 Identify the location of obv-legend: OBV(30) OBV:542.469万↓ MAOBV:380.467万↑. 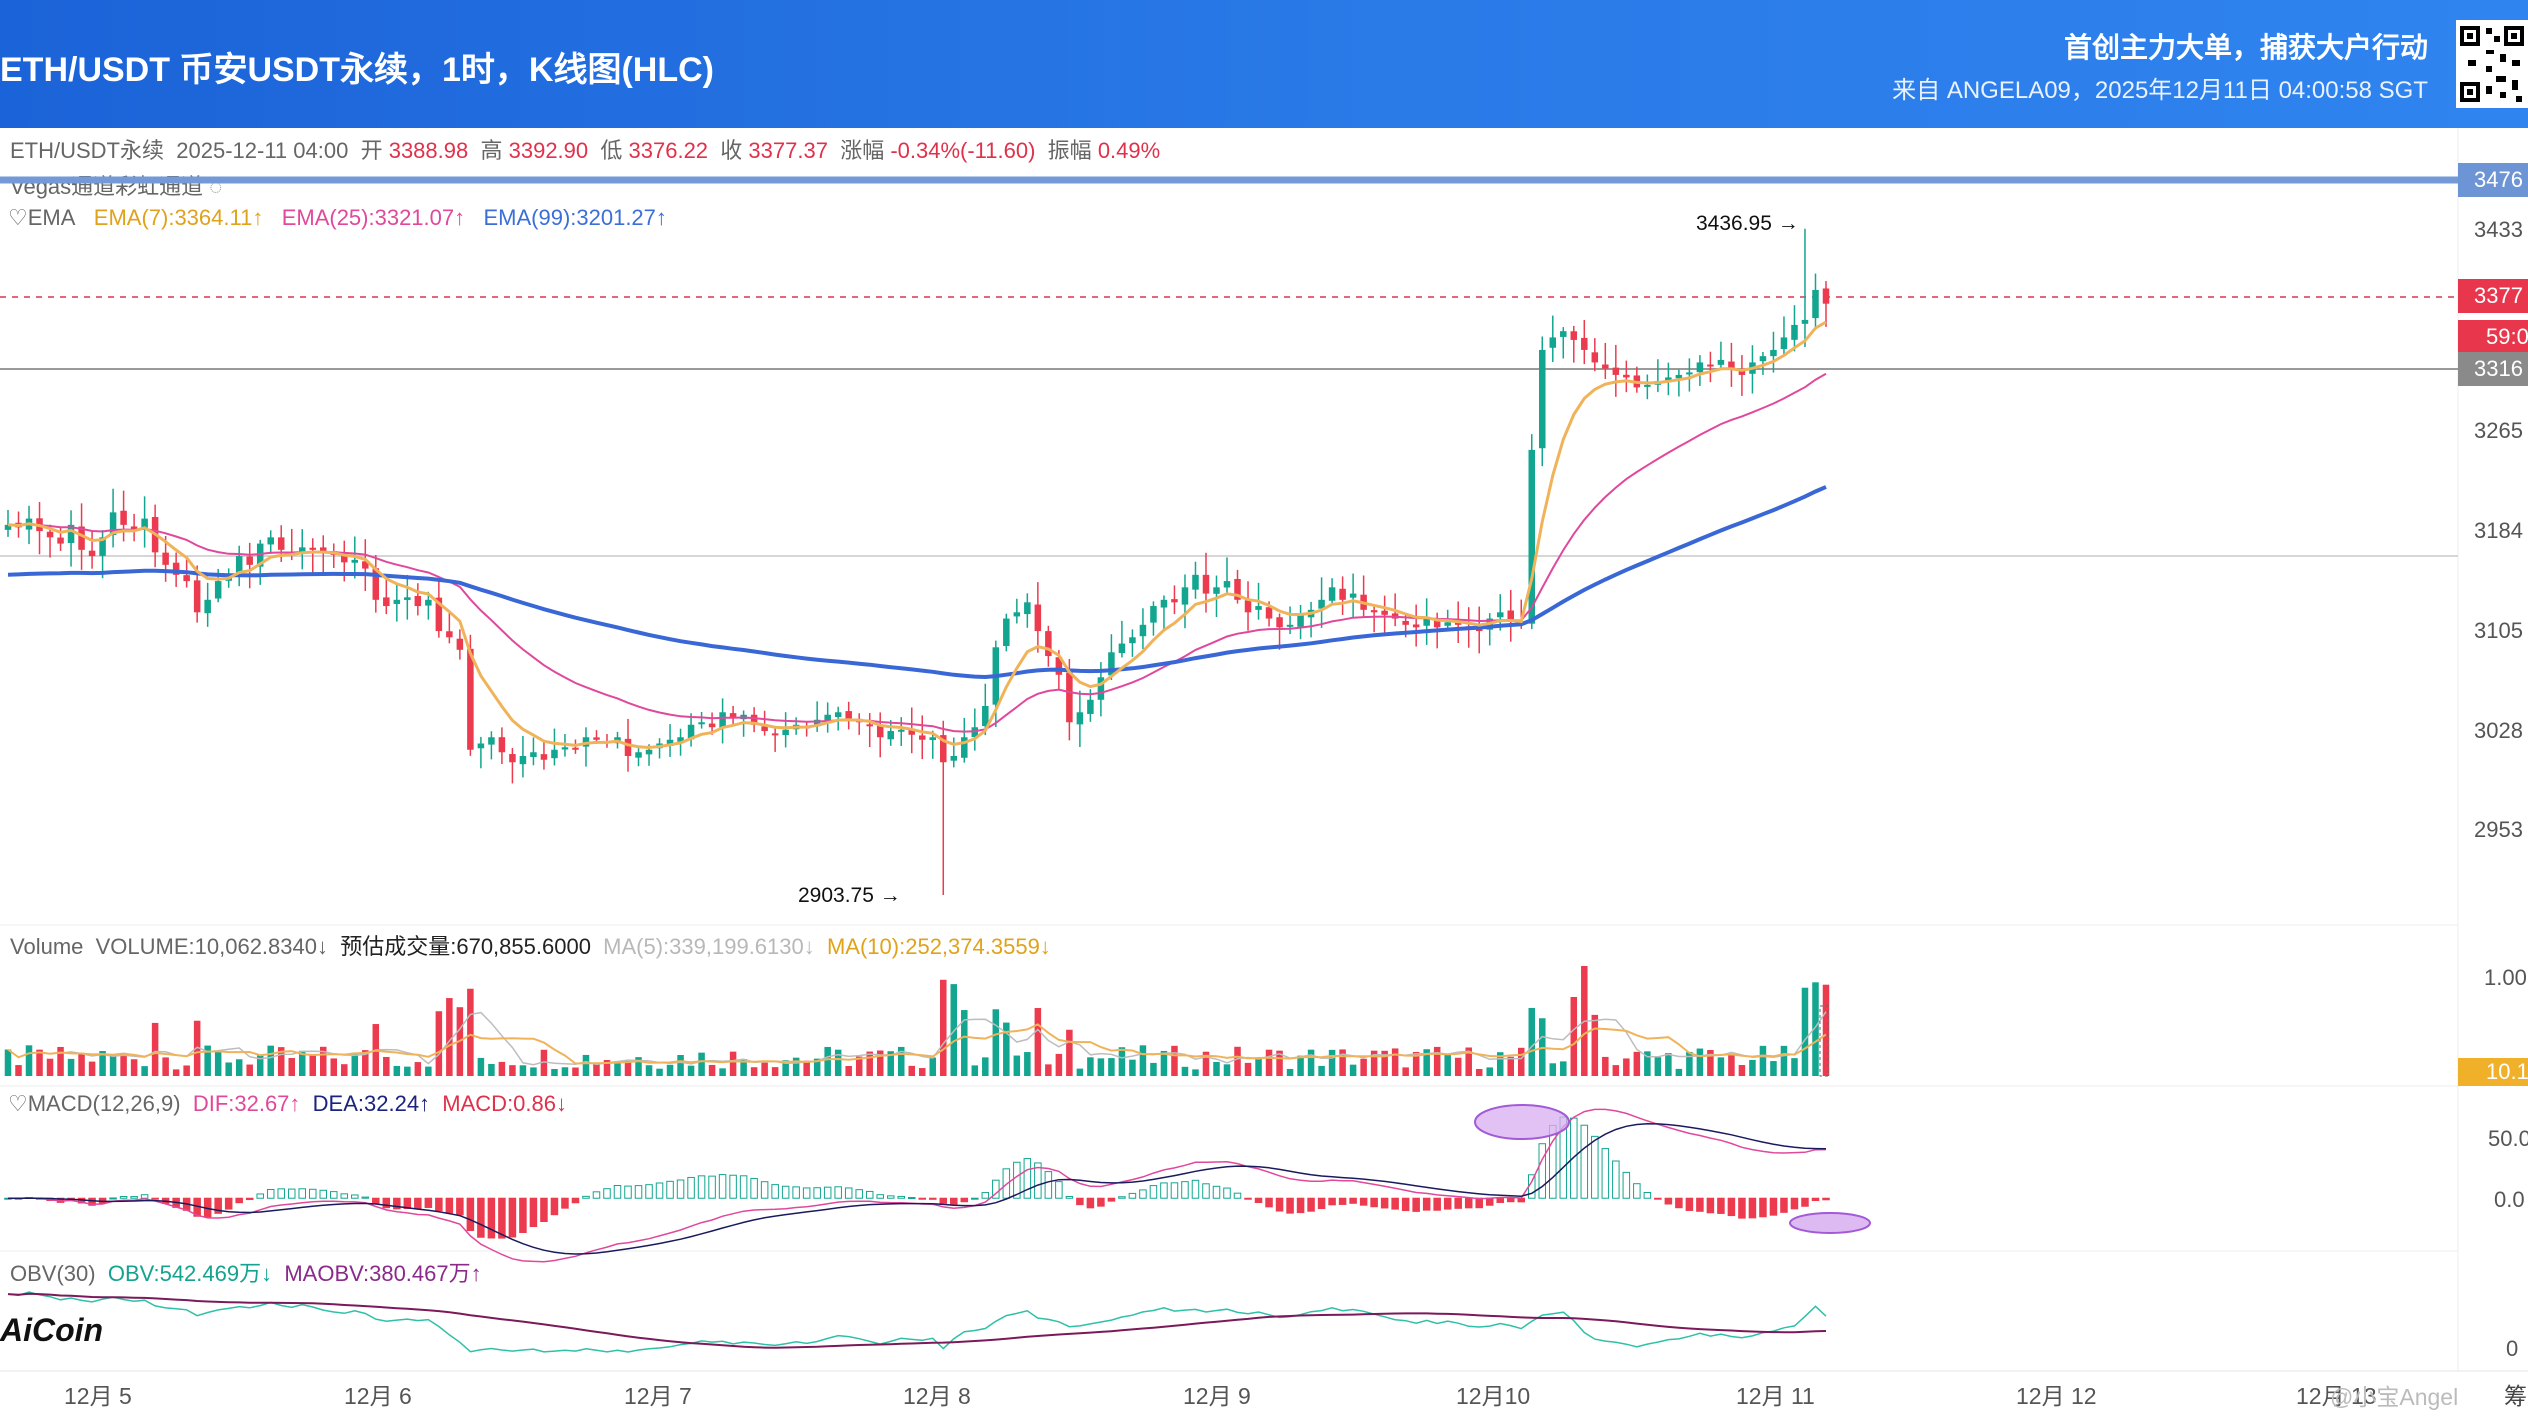
(246, 1272).